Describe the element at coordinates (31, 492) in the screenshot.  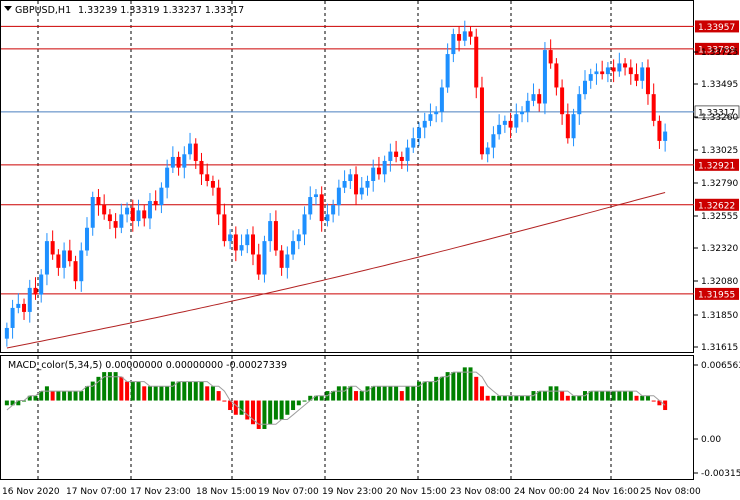
I see `time-tick-label: 16 Nov 2020` at that location.